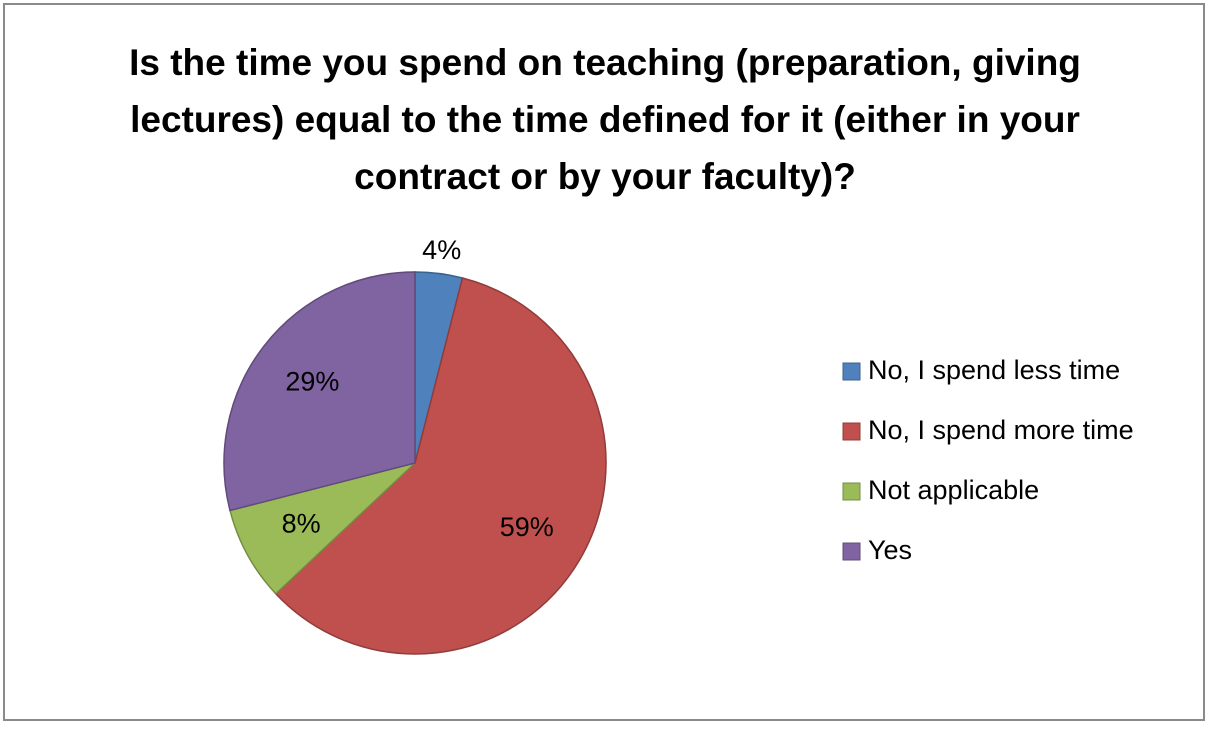 This screenshot has width=1211, height=729. I want to click on data-label: 8%, so click(301, 524).